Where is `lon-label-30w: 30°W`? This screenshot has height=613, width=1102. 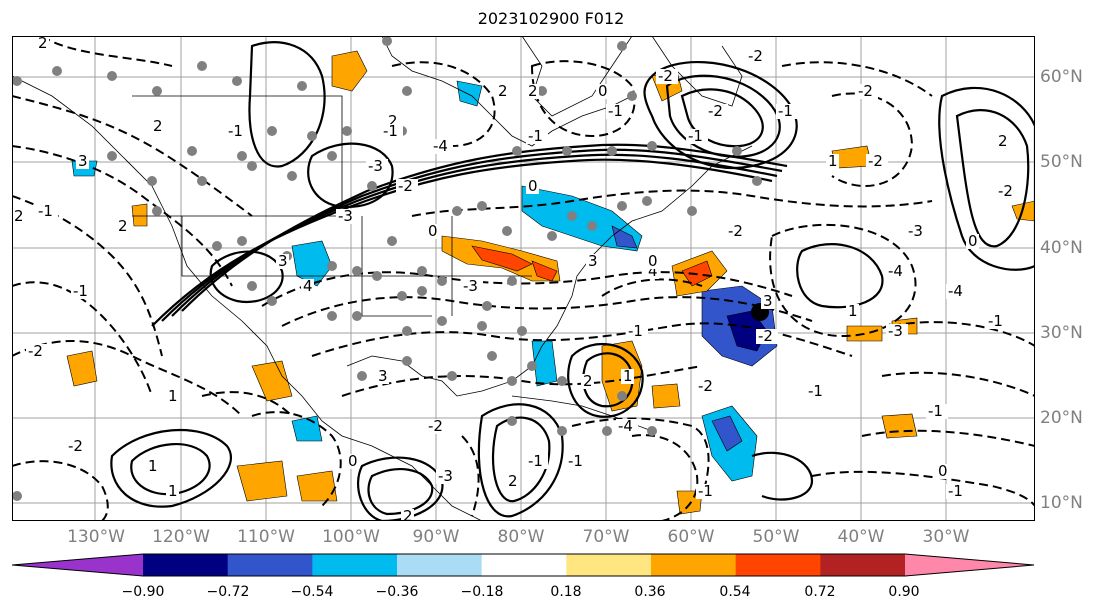
lon-label-30w: 30°W is located at coordinates (946, 537).